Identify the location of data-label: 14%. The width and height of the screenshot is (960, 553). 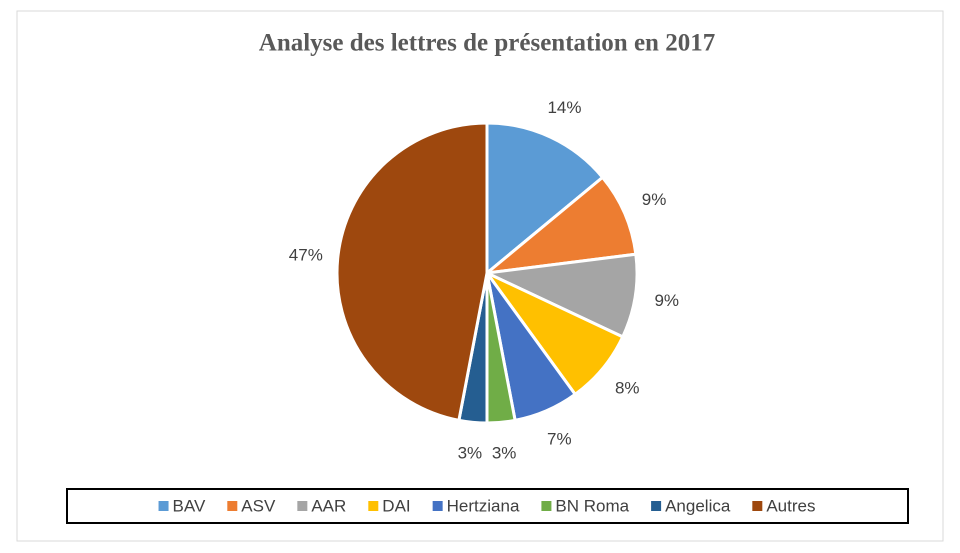
(564, 107).